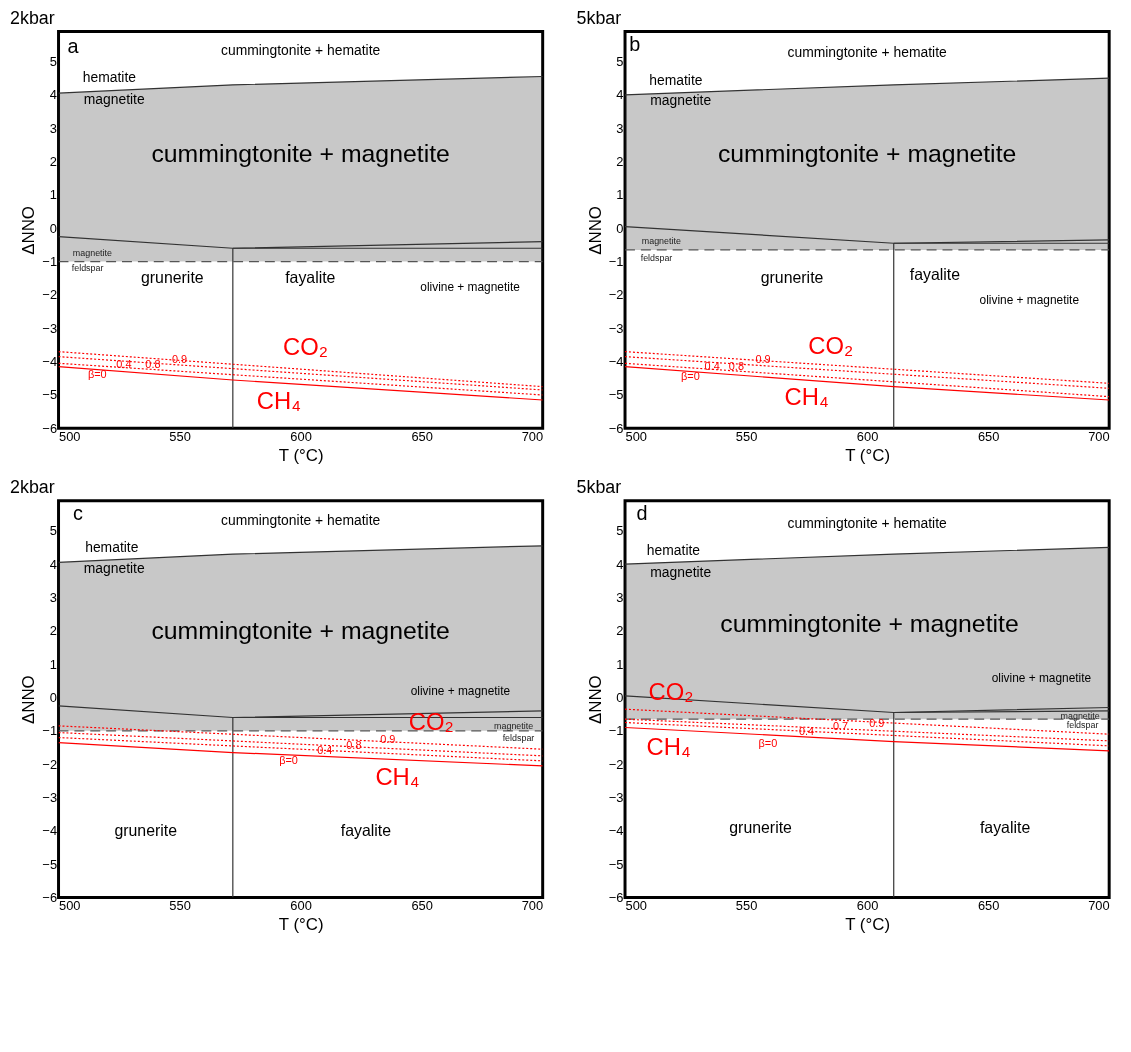 This screenshot has width=1131, height=1052. Describe the element at coordinates (301, 436) in the screenshot. I see `x-tick-label: 600` at that location.